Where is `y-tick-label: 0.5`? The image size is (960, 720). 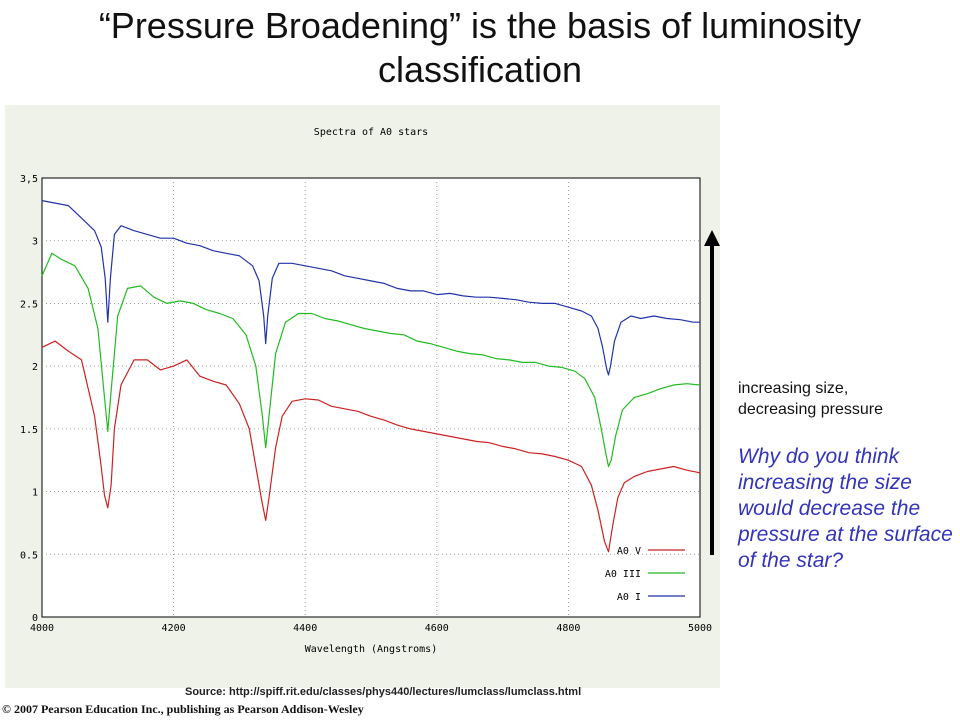
y-tick-label: 0.5 is located at coordinates (29, 555).